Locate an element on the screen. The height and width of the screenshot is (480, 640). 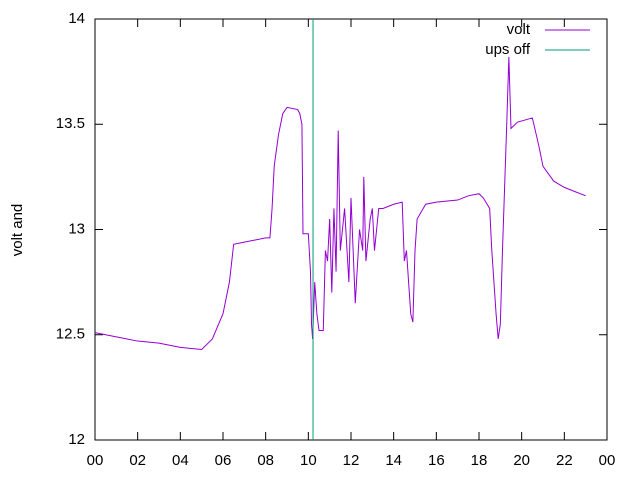
y-tick-label: 12 is located at coordinates (76, 439).